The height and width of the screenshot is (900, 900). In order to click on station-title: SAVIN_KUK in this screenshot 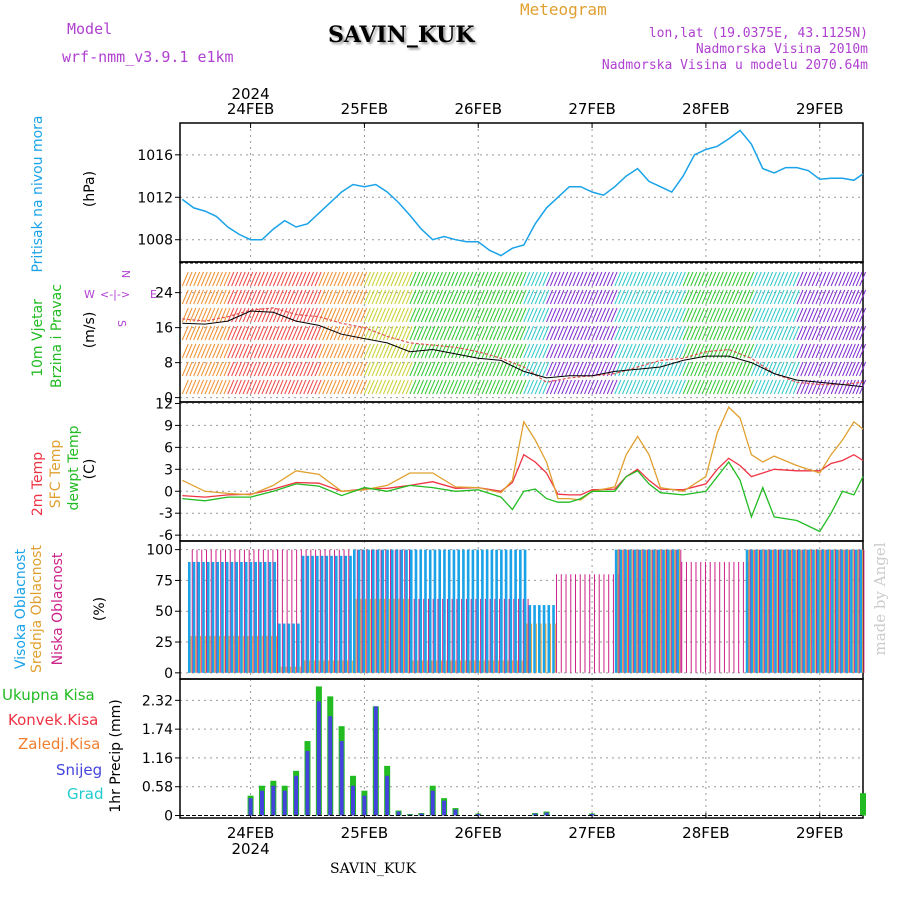, I will do `click(401, 35)`.